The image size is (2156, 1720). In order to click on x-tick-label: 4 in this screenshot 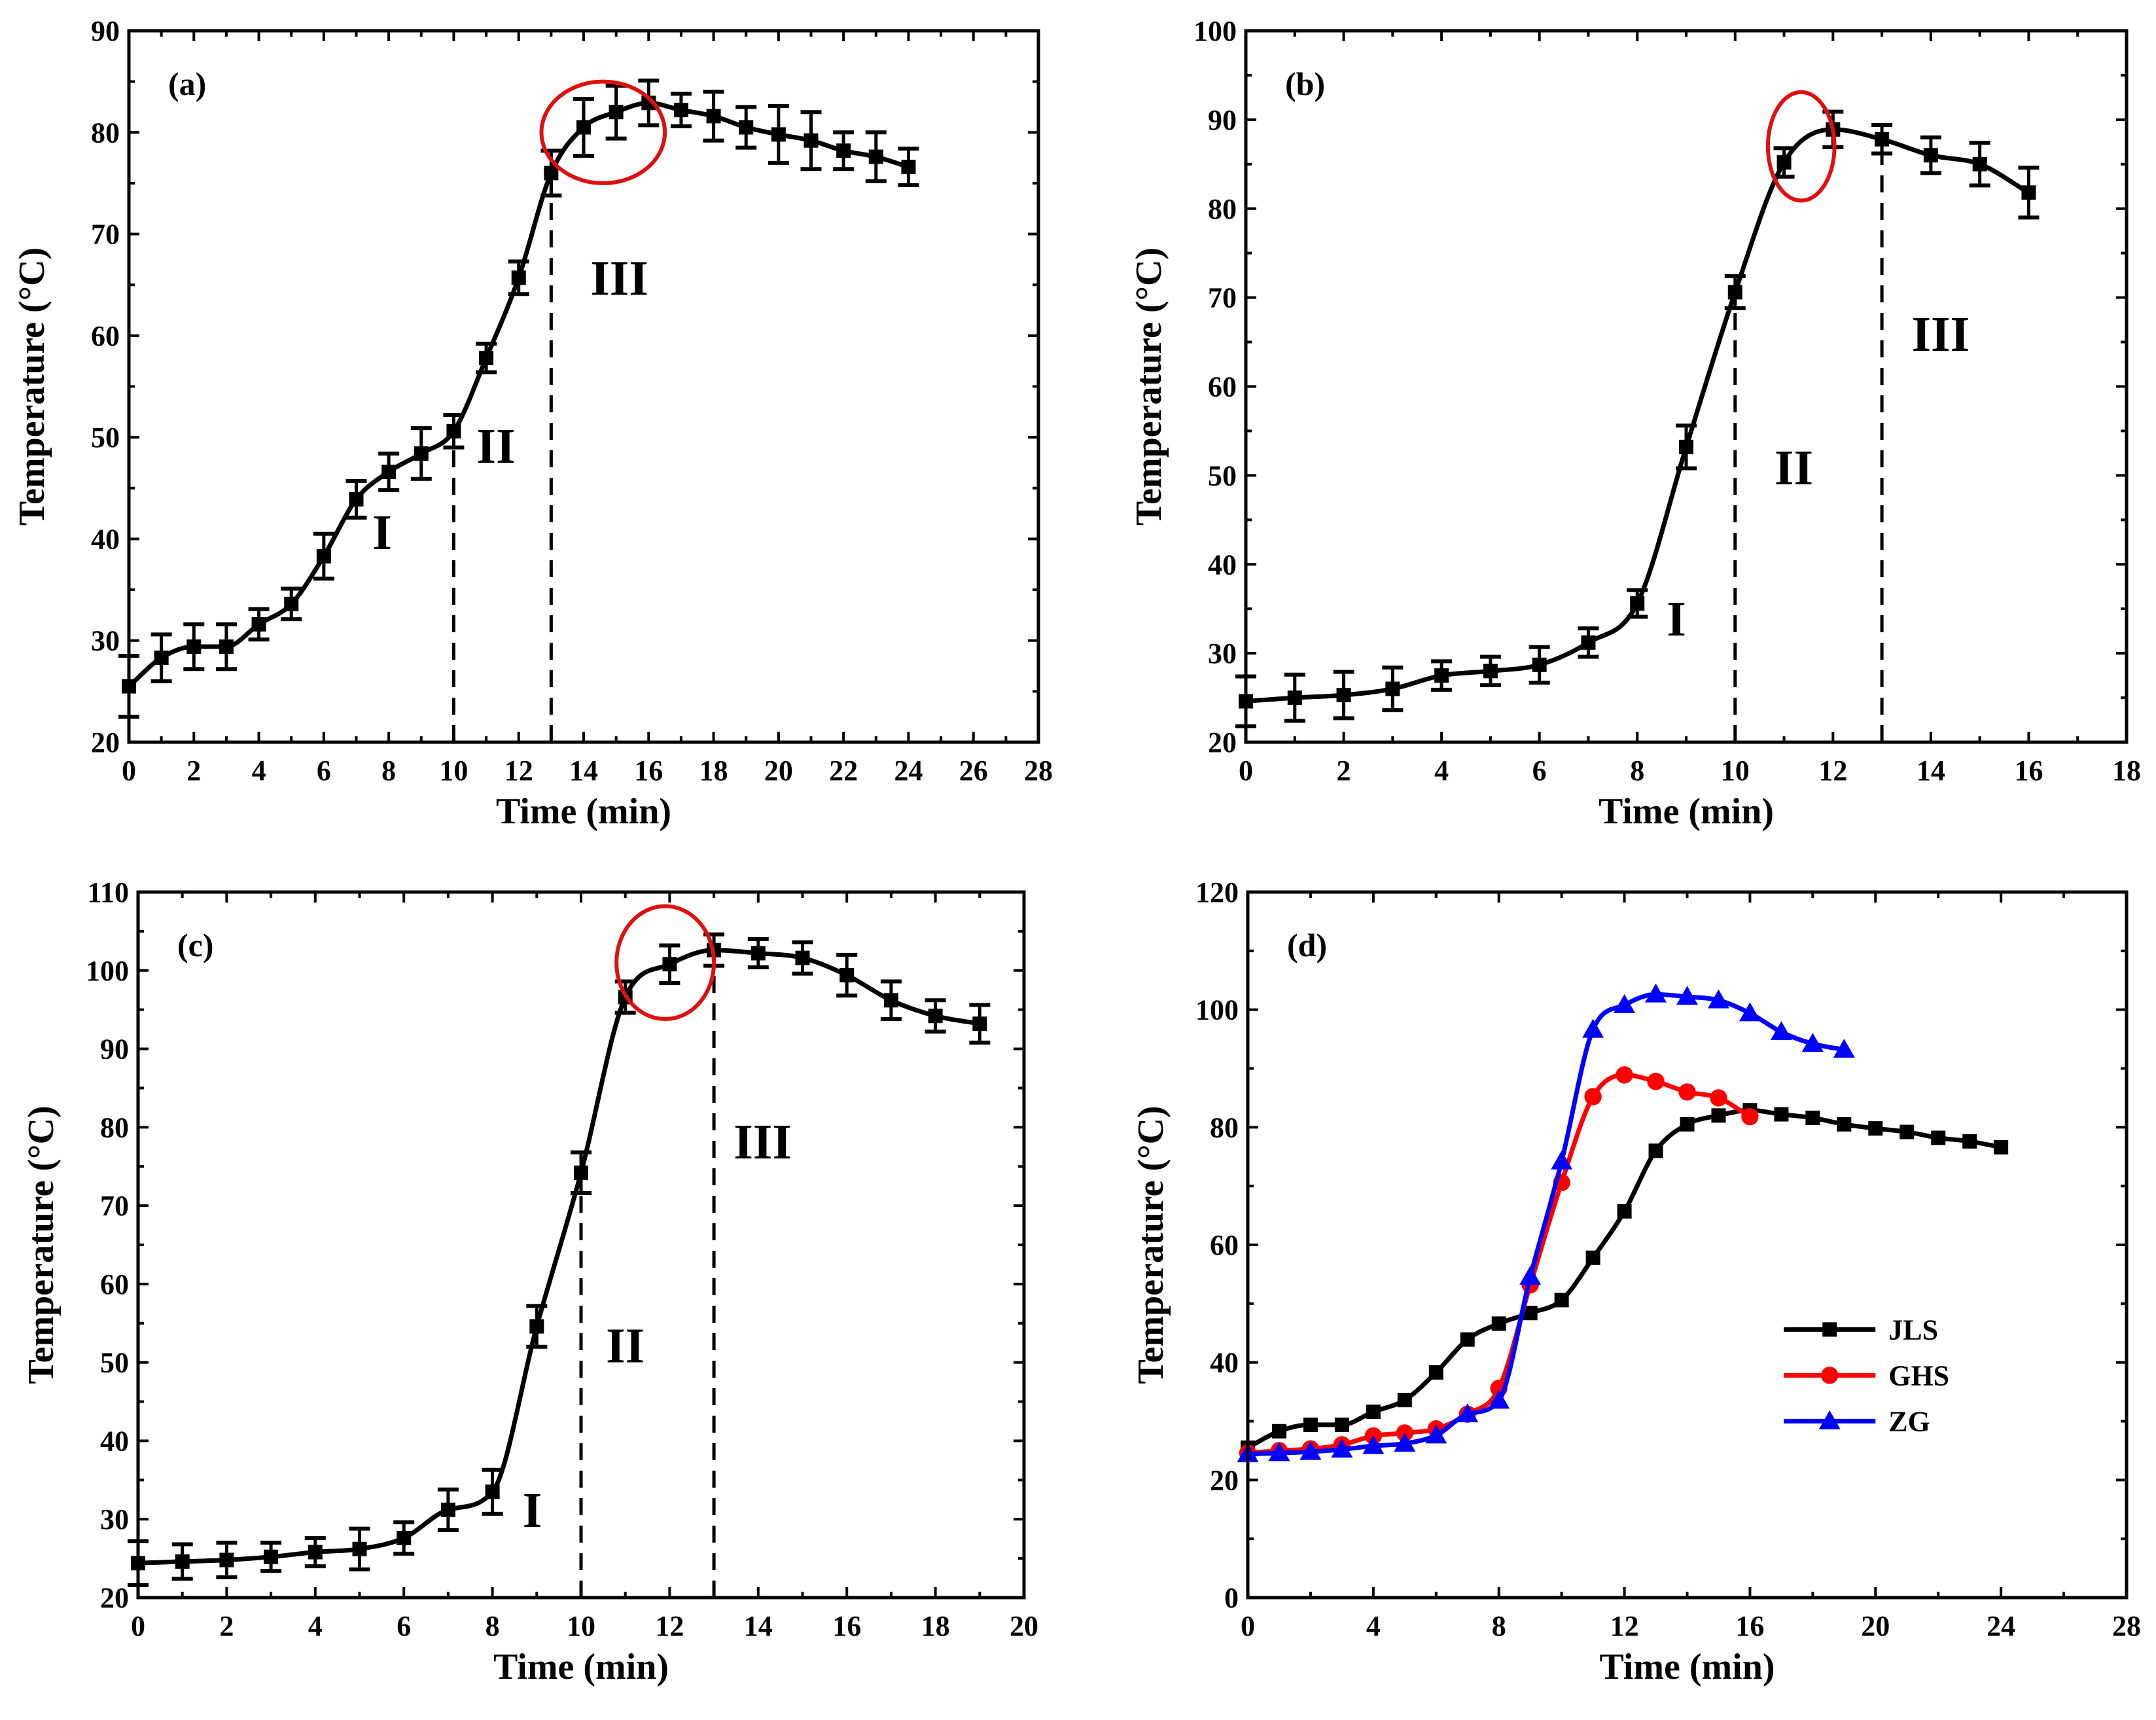, I will do `click(315, 1626)`.